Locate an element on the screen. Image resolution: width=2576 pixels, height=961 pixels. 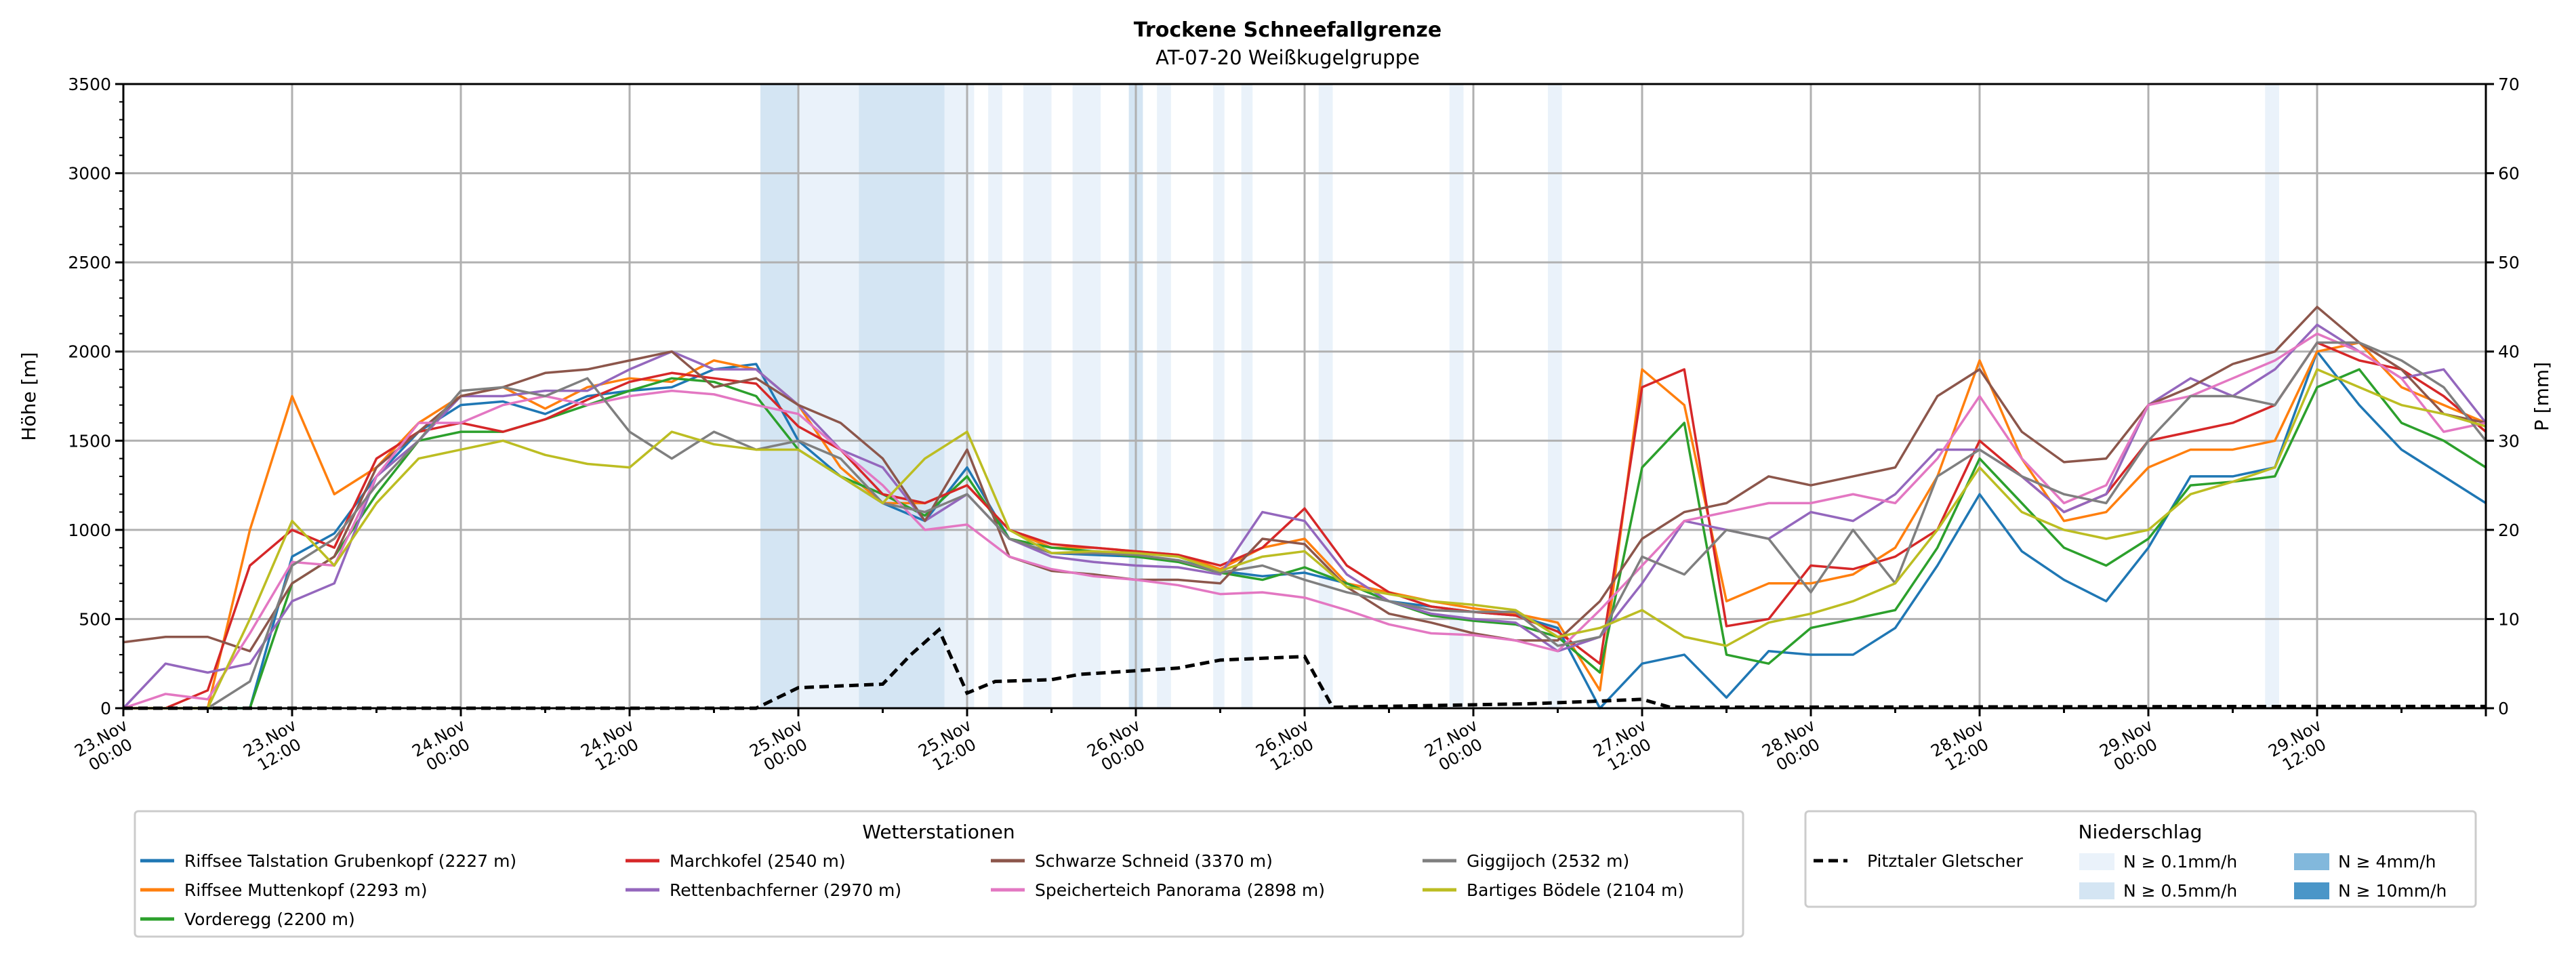
y-axis-right-label: P [mm] is located at coordinates (2542, 396).